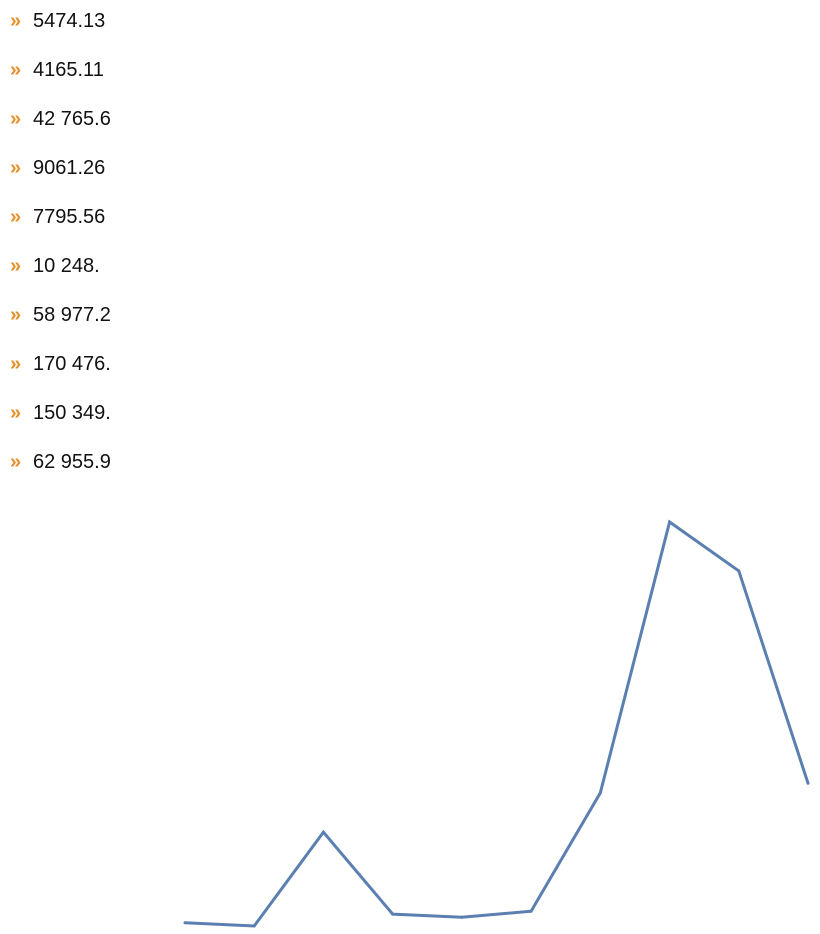 Image resolution: width=820 pixels, height=934 pixels. I want to click on list-item: » 10 248., so click(60, 265).